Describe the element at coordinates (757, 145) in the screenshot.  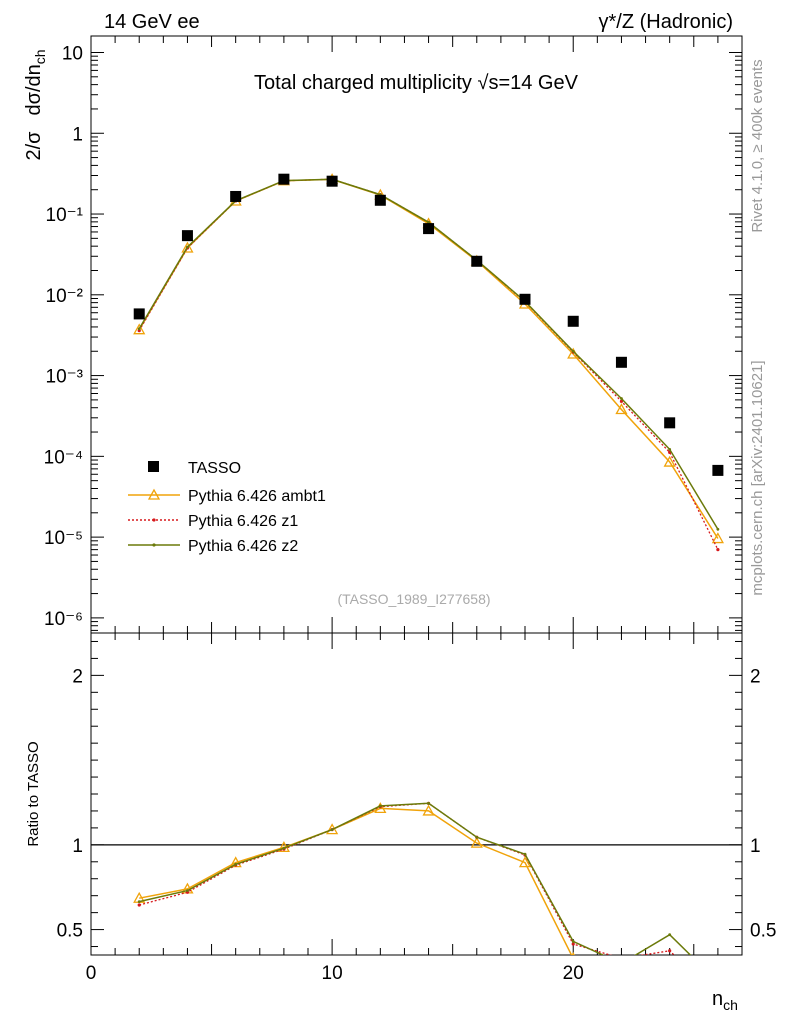
I see `rivet-version-label: Rivet 4.1.0, ≥ 400k events` at that location.